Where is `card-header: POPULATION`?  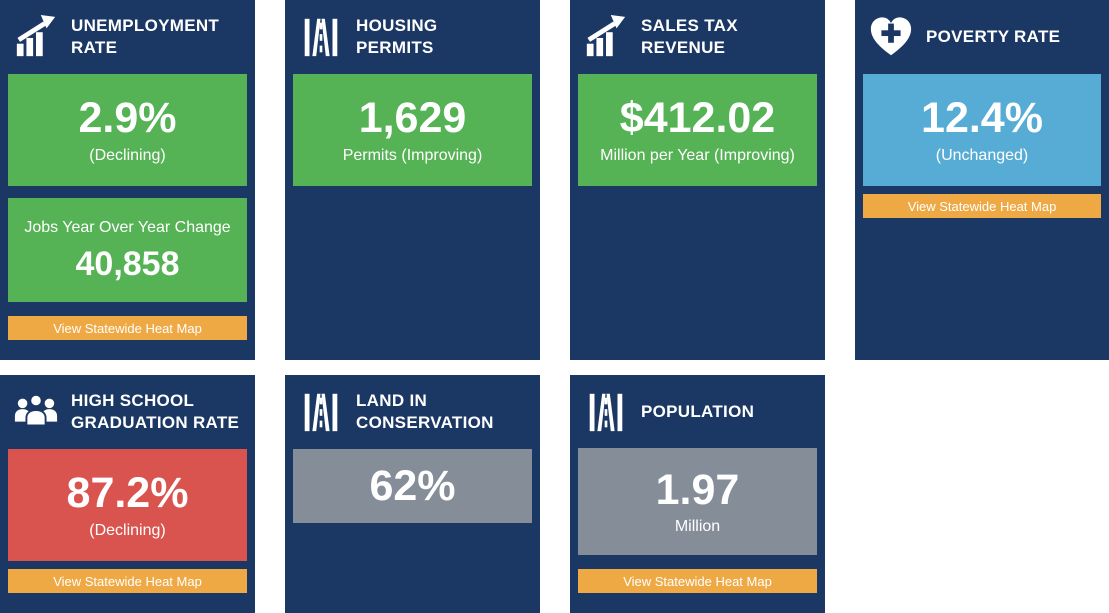
card-header: POPULATION is located at coordinates (699, 412).